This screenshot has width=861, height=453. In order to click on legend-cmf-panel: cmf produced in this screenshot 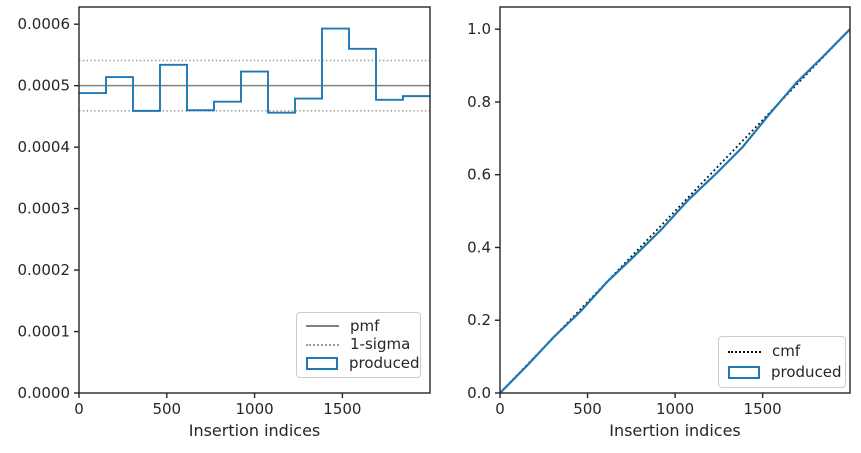, I will do `click(782, 362)`.